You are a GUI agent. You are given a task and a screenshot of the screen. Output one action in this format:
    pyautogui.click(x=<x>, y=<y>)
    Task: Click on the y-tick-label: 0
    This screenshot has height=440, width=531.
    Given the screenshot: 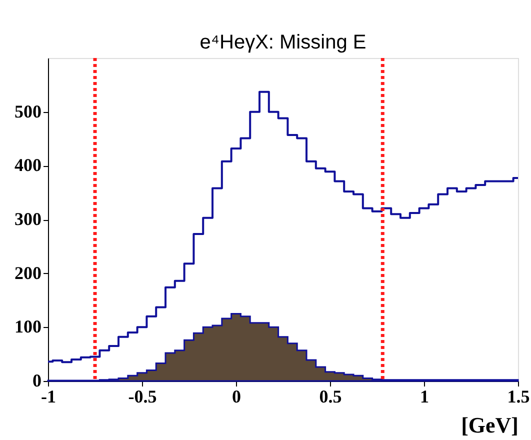 What is the action you would take?
    pyautogui.click(x=37, y=380)
    